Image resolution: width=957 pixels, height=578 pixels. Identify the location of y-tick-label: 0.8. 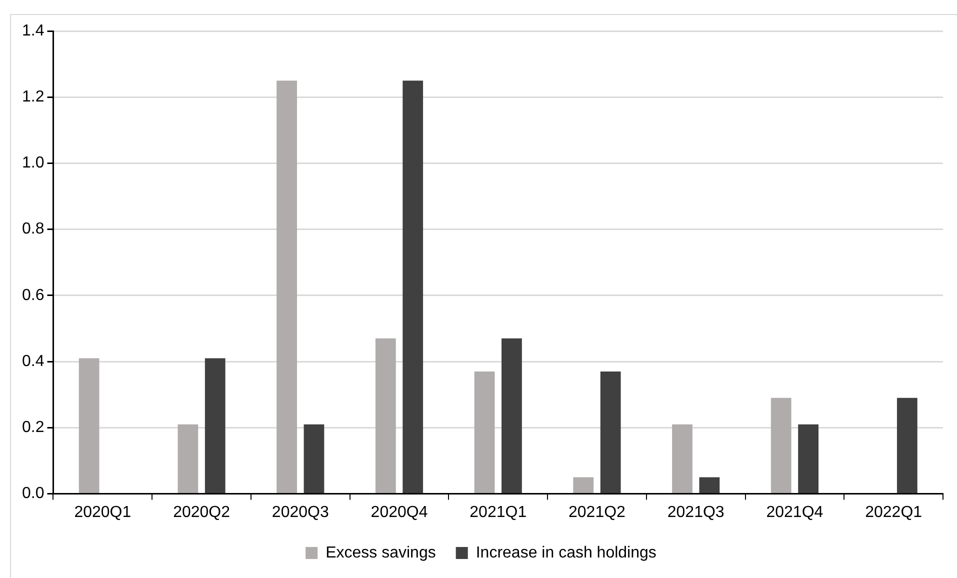
(33, 229).